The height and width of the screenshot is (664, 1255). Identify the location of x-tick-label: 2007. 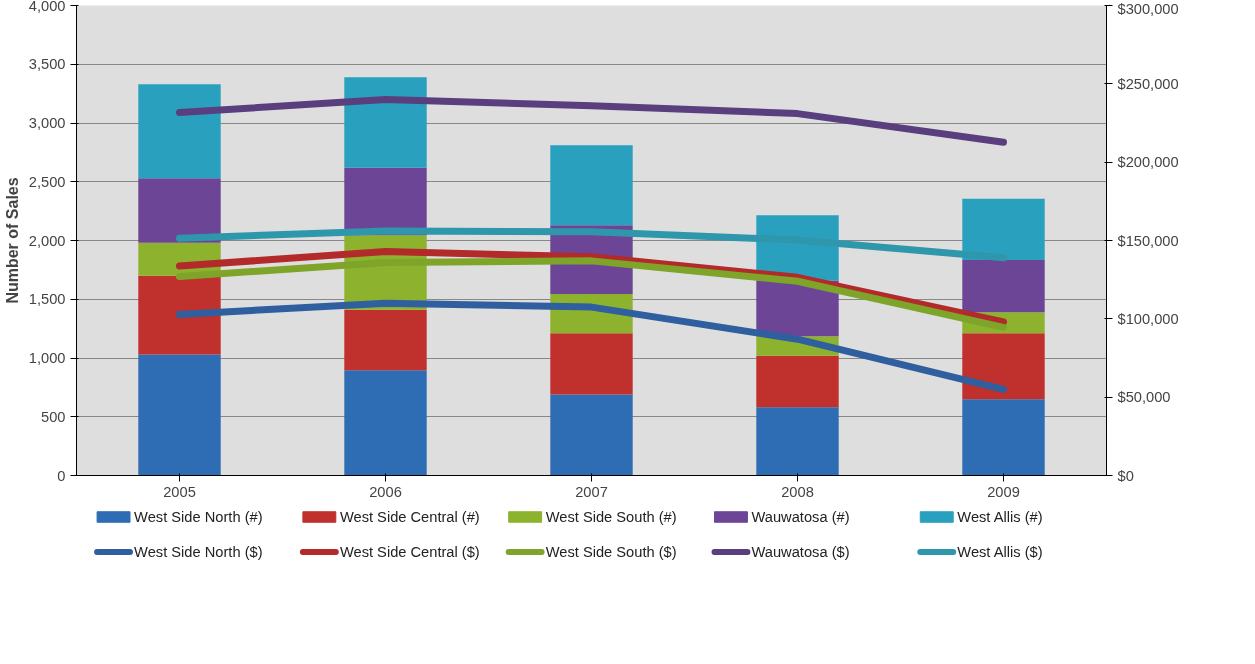
(591, 491).